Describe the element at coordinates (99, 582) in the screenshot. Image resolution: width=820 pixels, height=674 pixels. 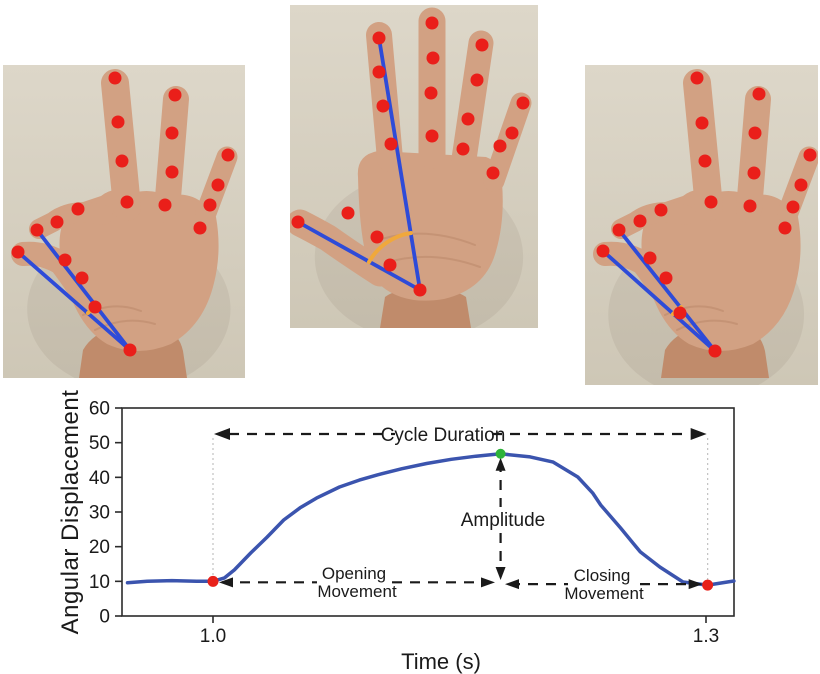
I see `y-tick-label: 10` at that location.